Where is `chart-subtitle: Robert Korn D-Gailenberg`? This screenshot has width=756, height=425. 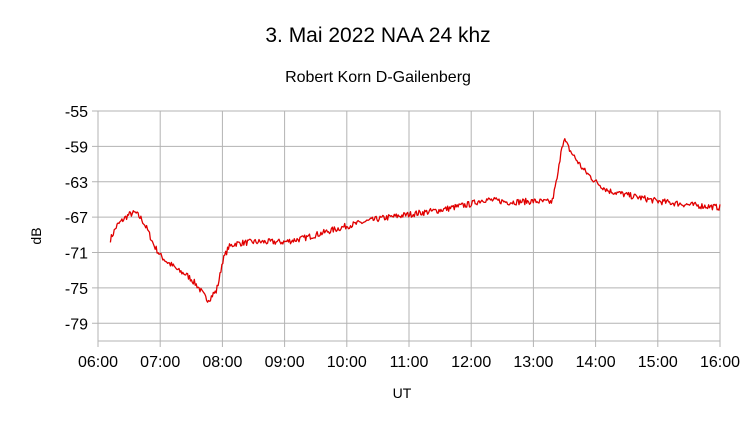 chart-subtitle: Robert Korn D-Gailenberg is located at coordinates (378, 77).